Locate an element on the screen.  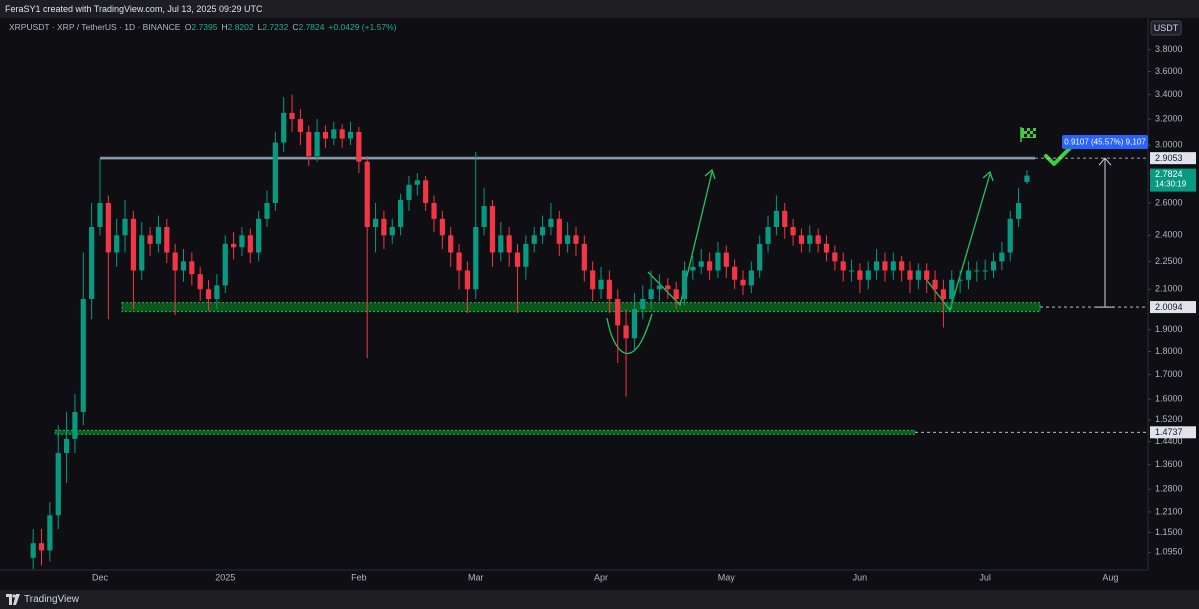
level-badge-label: 2.9053 is located at coordinates (1169, 158).